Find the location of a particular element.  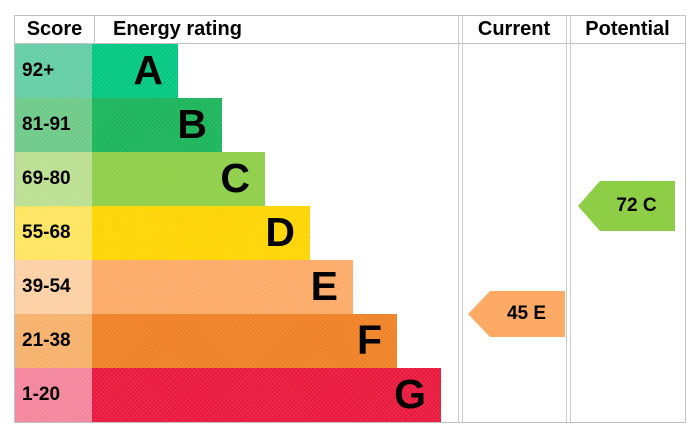

header-divider is located at coordinates (94, 29).